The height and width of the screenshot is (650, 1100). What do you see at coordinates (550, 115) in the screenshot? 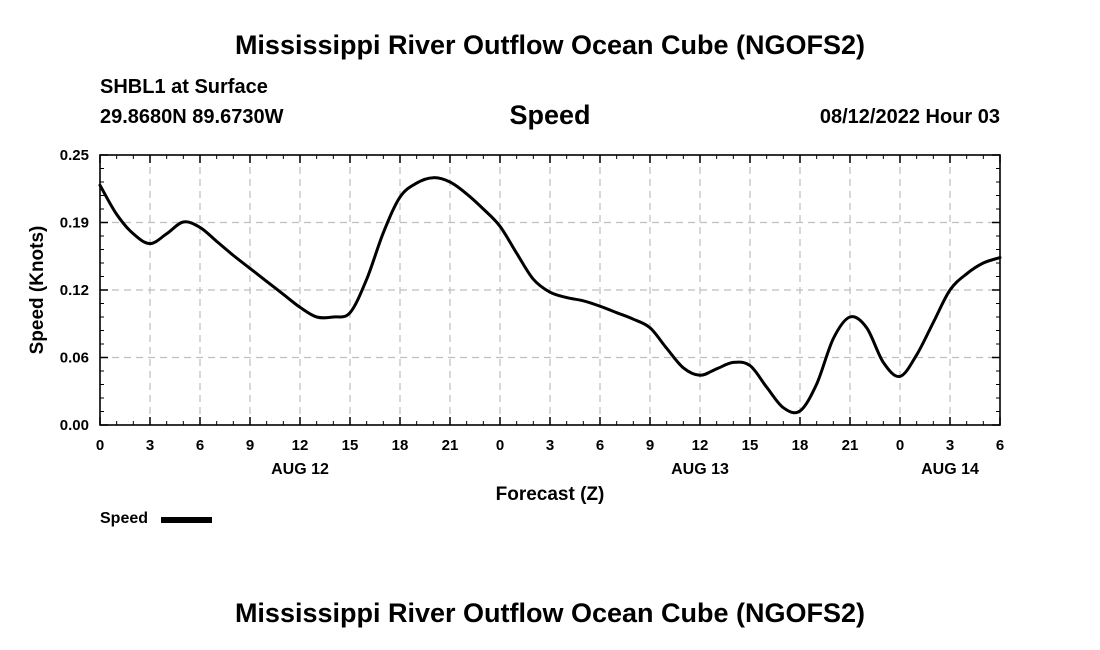
I see `chart-title: Speed` at bounding box center [550, 115].